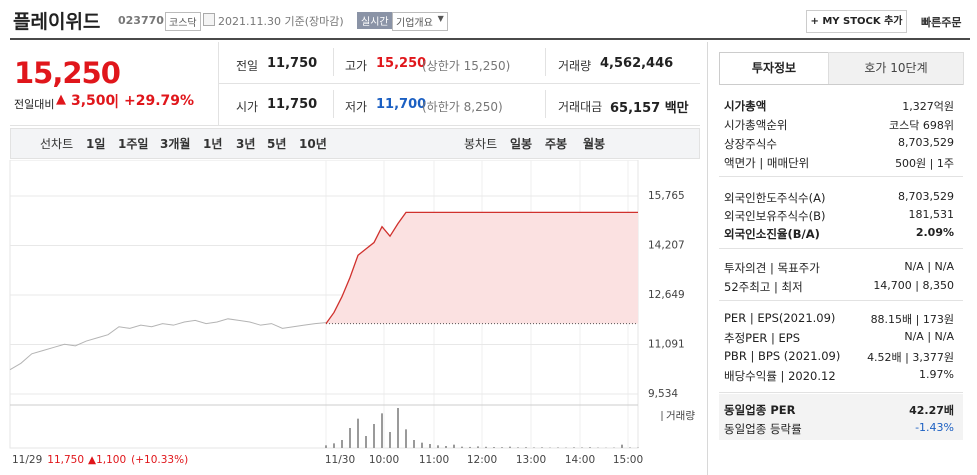 This screenshot has width=977, height=475. What do you see at coordinates (401, 63) in the screenshot?
I see `item-value: 15,250` at bounding box center [401, 63].